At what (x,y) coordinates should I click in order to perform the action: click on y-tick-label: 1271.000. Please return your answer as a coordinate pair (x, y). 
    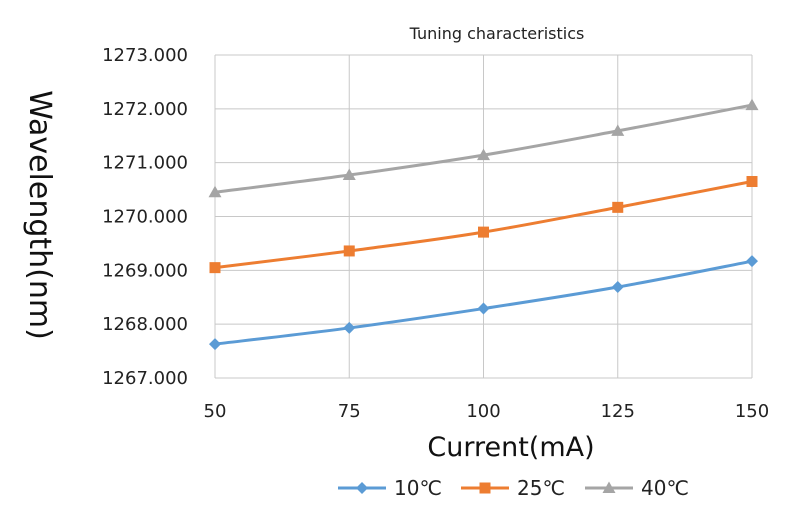
    Looking at the image, I should click on (145, 163).